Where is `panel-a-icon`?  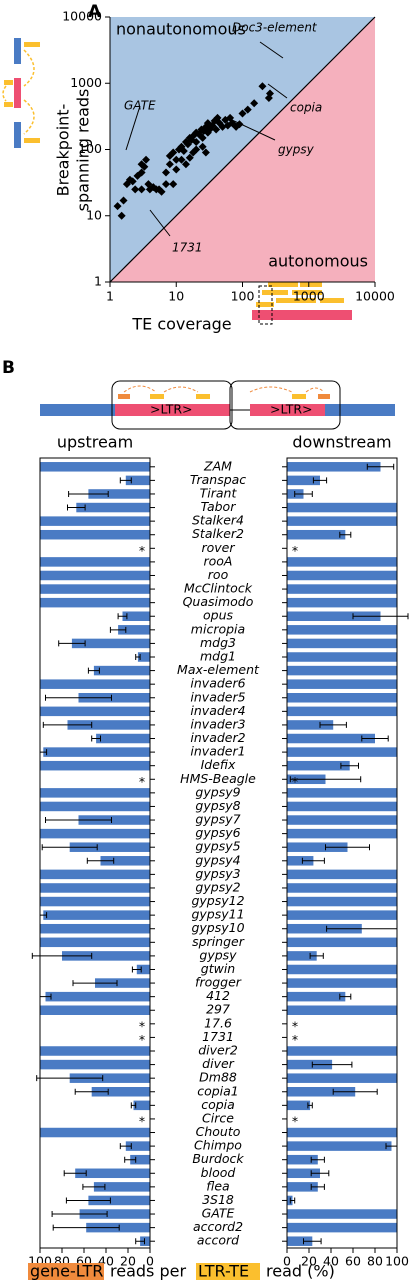
panel-a-icon is located at coordinates (21, 93).